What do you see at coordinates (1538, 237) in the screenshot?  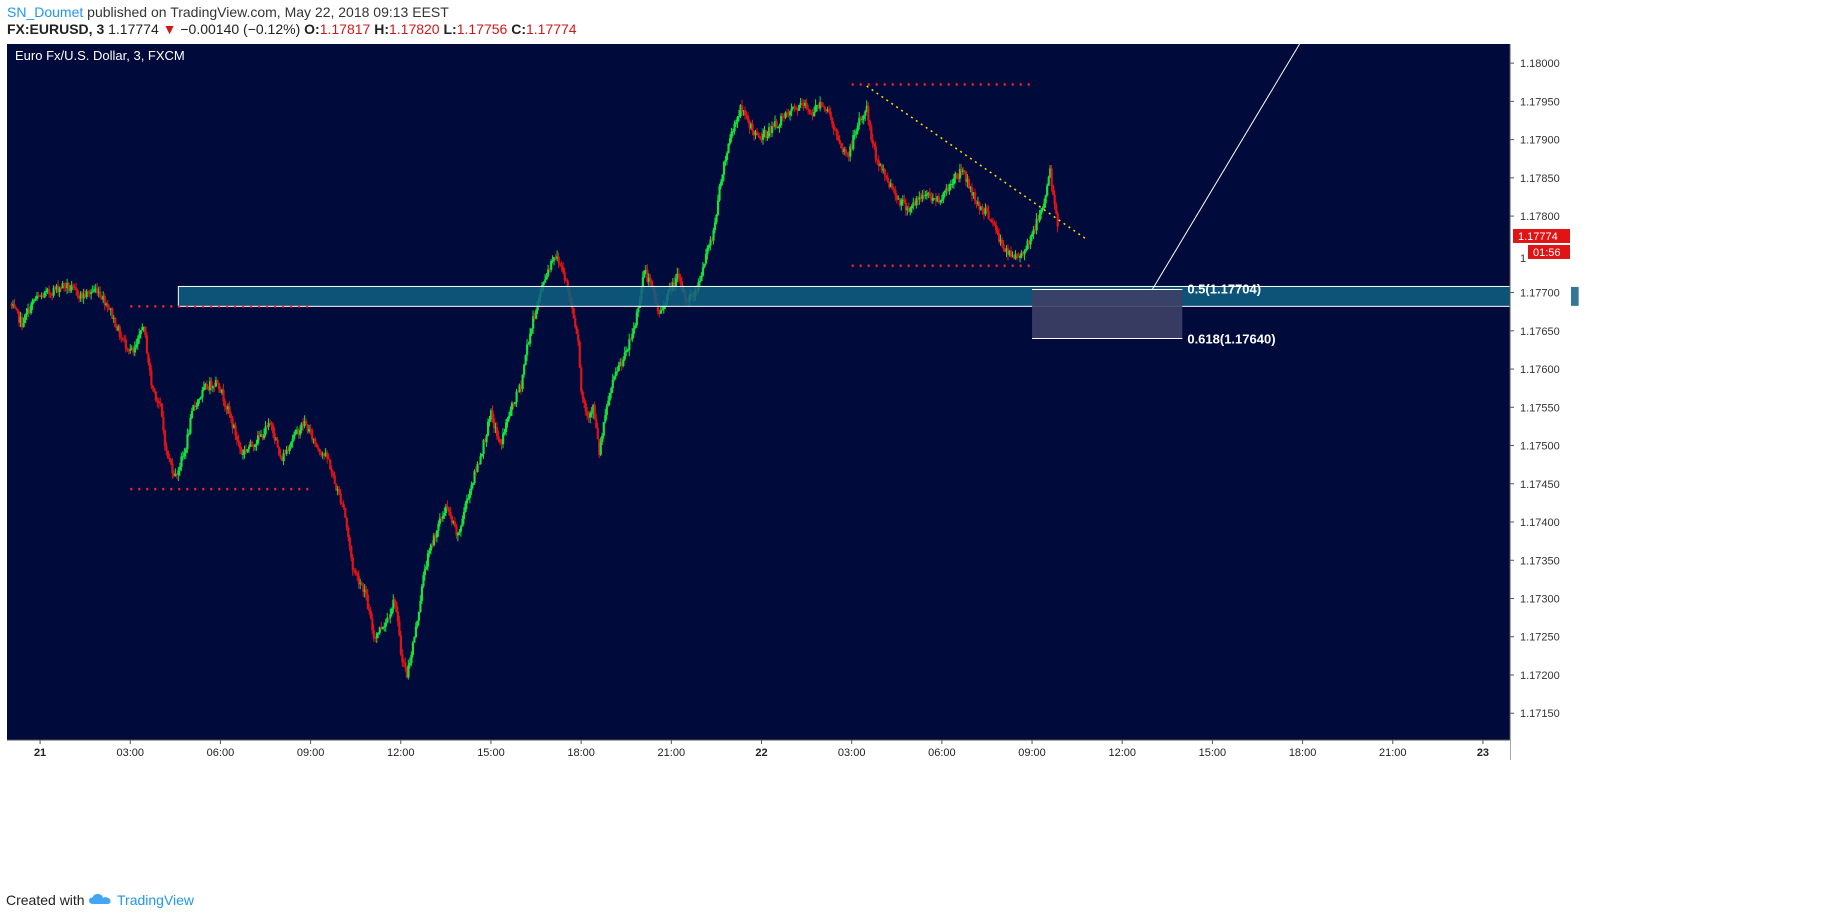 I see `last-price-label: 1.17774` at bounding box center [1538, 237].